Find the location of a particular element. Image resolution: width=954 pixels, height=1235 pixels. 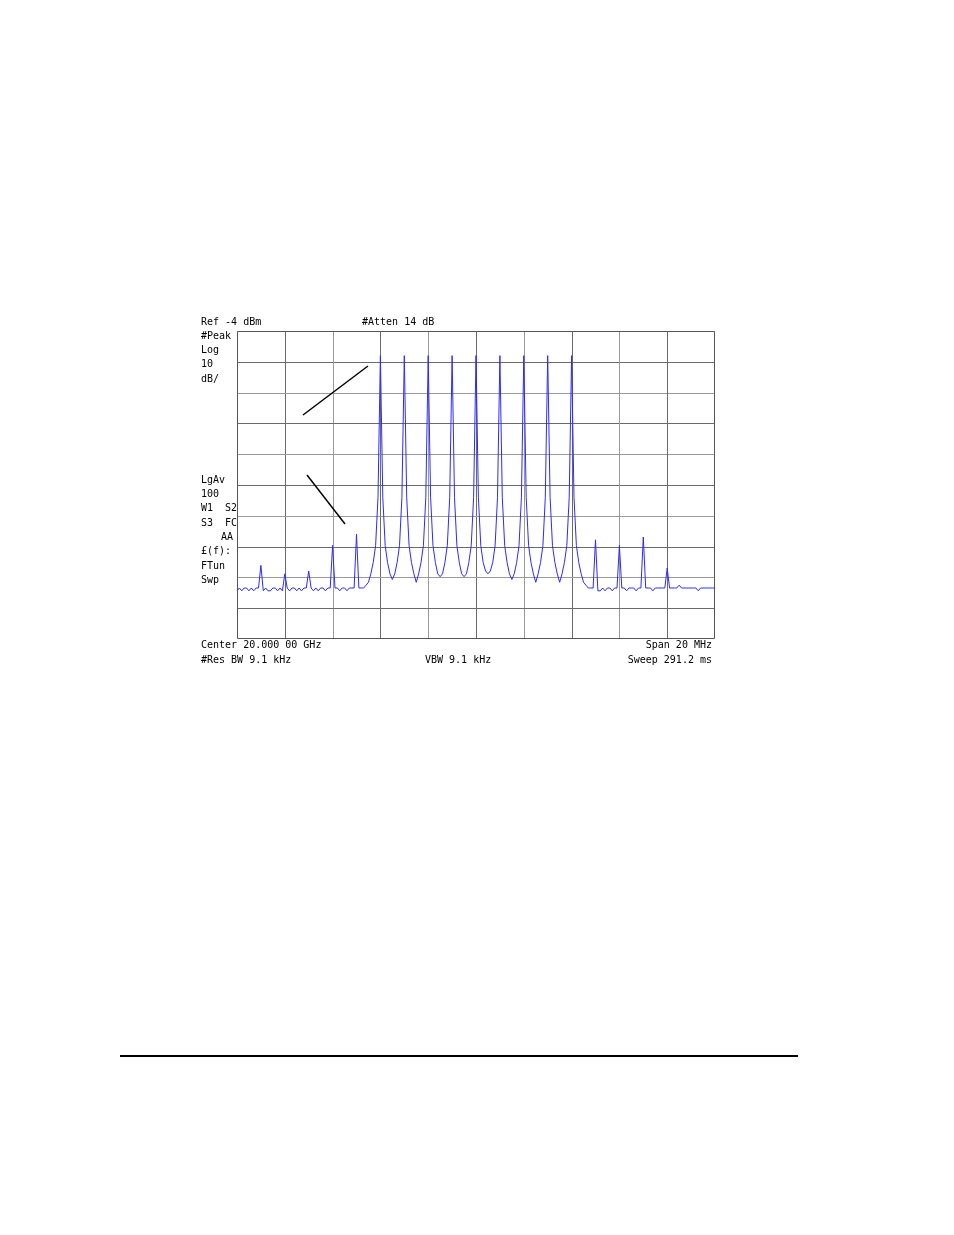

text: Sweep 291.2 ms is located at coordinates (669, 660).